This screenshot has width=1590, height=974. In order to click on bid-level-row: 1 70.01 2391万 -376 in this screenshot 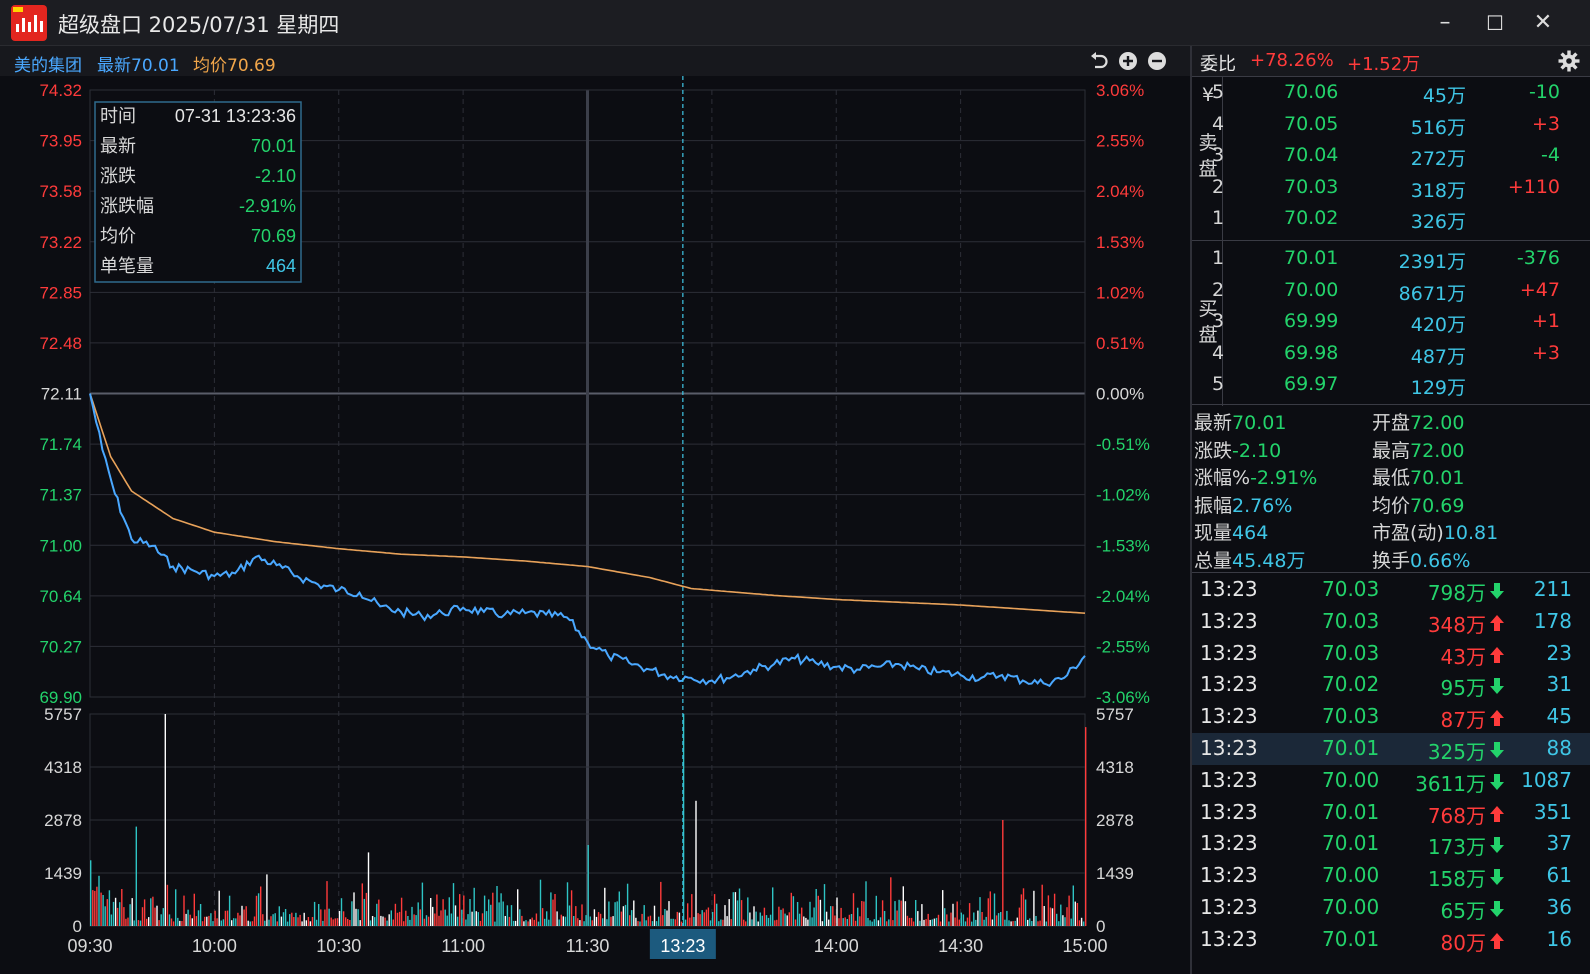, I will do `click(1391, 260)`.